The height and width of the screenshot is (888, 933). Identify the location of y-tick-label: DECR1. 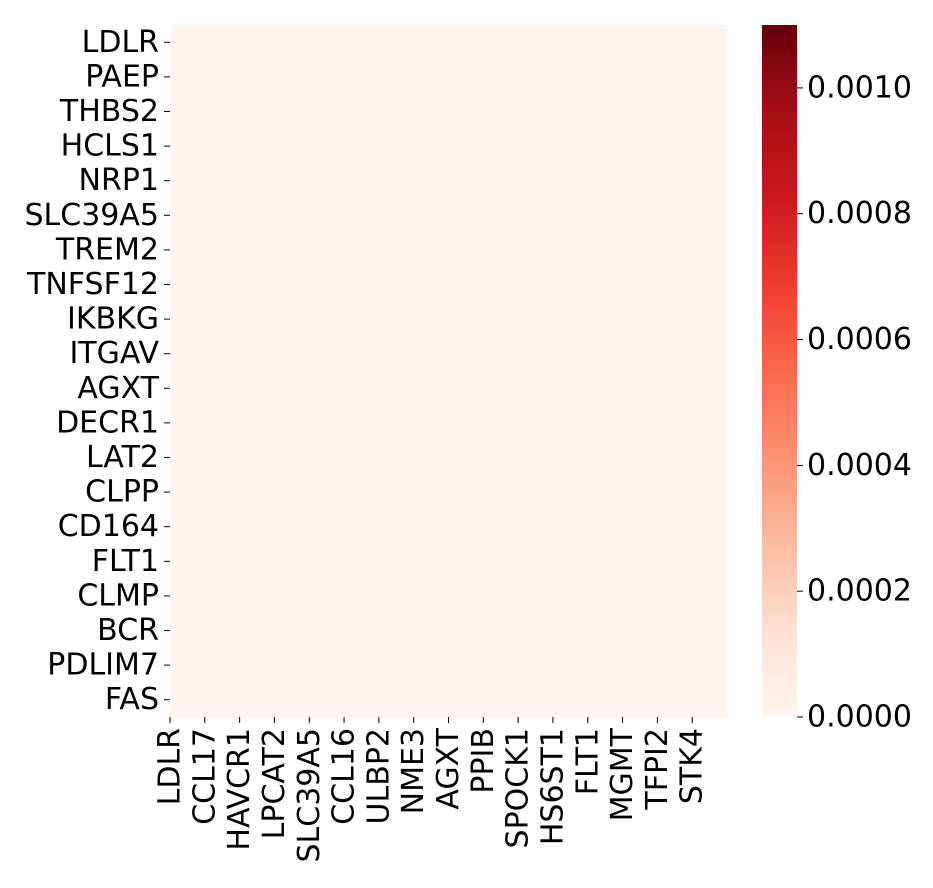
(107, 422).